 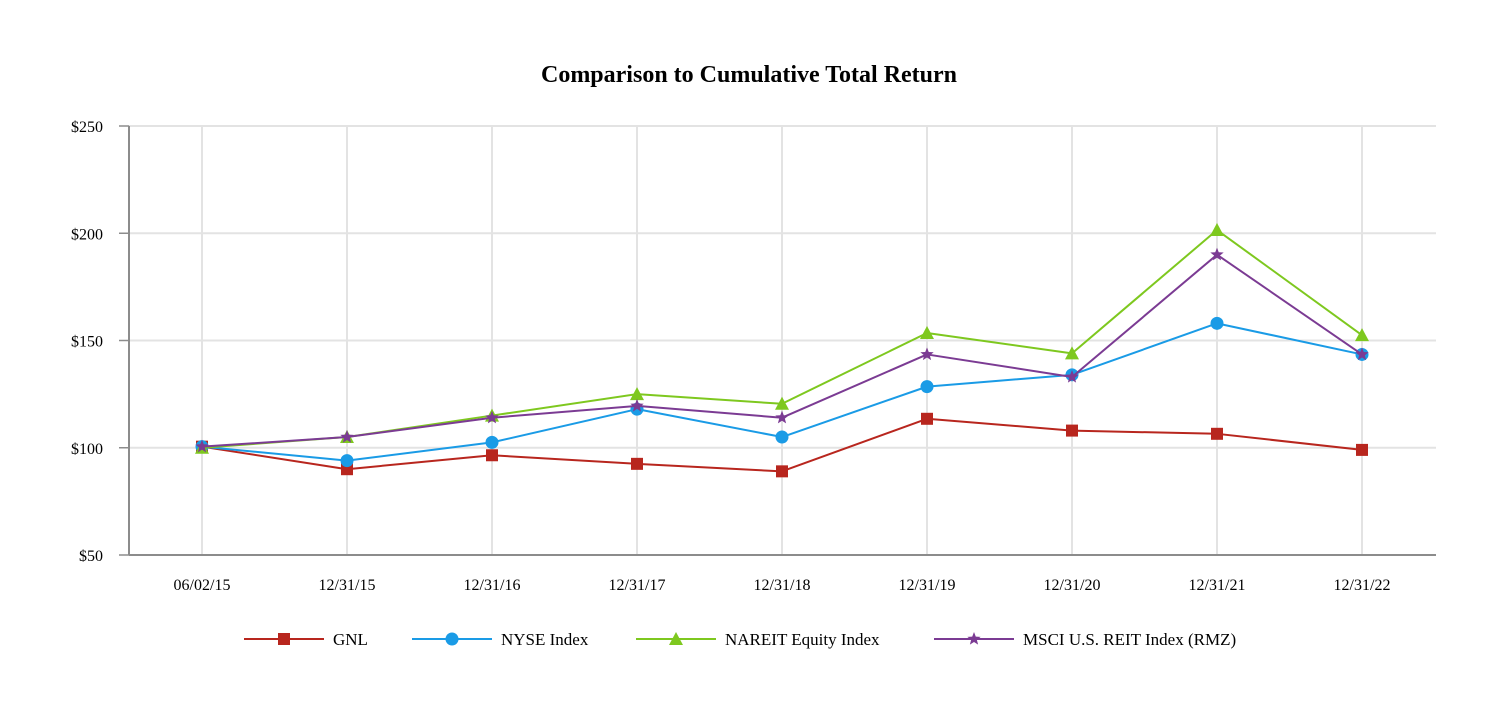 I want to click on legend-label: MSCI U.S. REIT Index (RMZ), so click(x=1129, y=639).